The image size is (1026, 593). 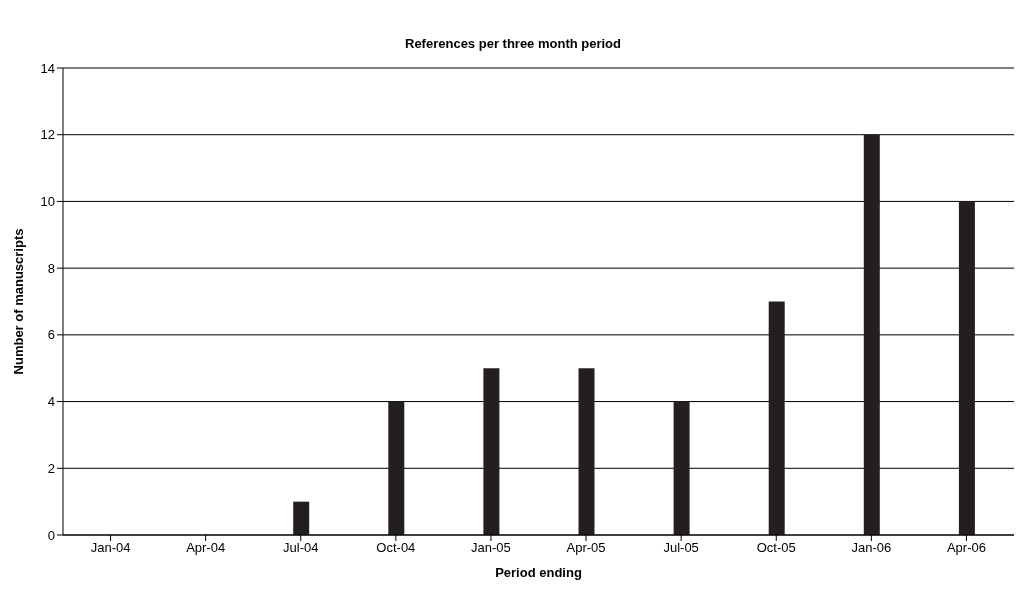 What do you see at coordinates (396, 548) in the screenshot?
I see `x-tick-label: Oct-04` at bounding box center [396, 548].